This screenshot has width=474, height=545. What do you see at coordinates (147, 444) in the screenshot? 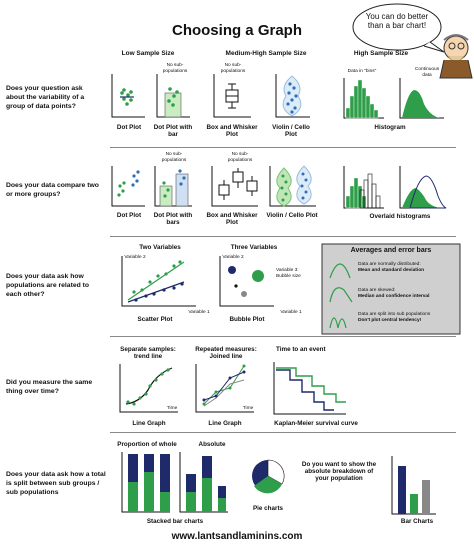
I see `row5-proportion: Proportion of whole` at bounding box center [147, 444].